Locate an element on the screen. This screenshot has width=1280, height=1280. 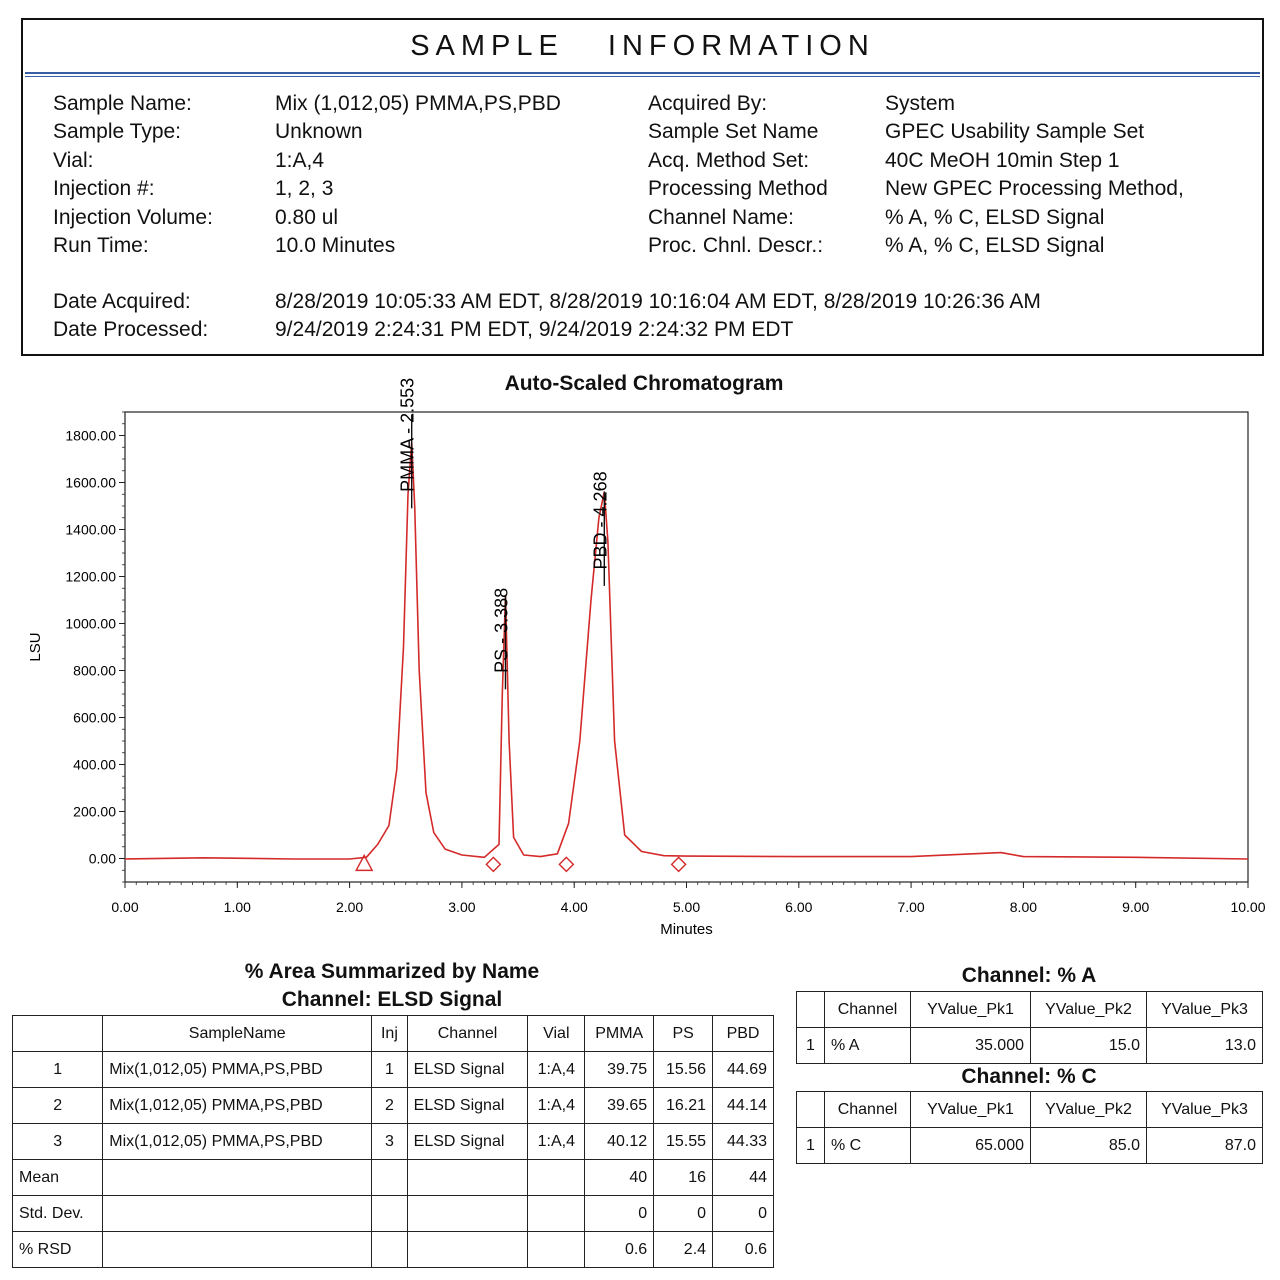
yvalue-pk1-cell: 65.000 is located at coordinates (970, 1145).